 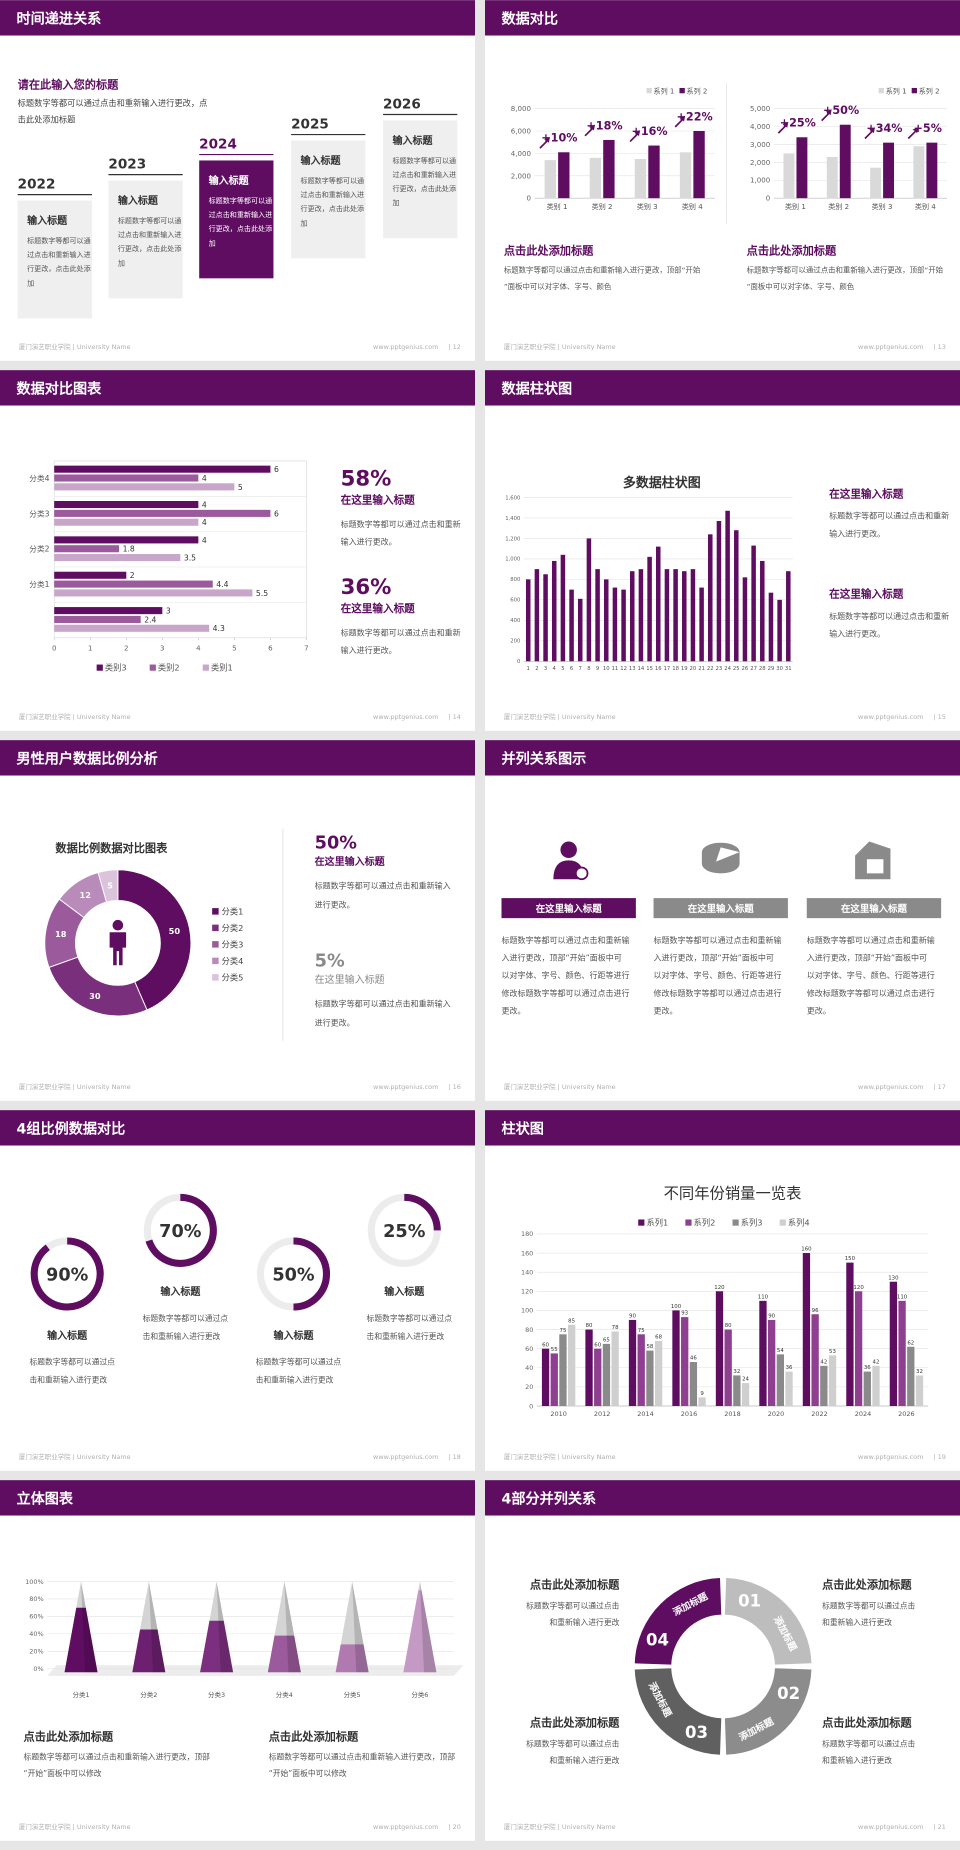 What do you see at coordinates (697, 90) in the screenshot?
I see `legend-label: 系列 2` at bounding box center [697, 90].